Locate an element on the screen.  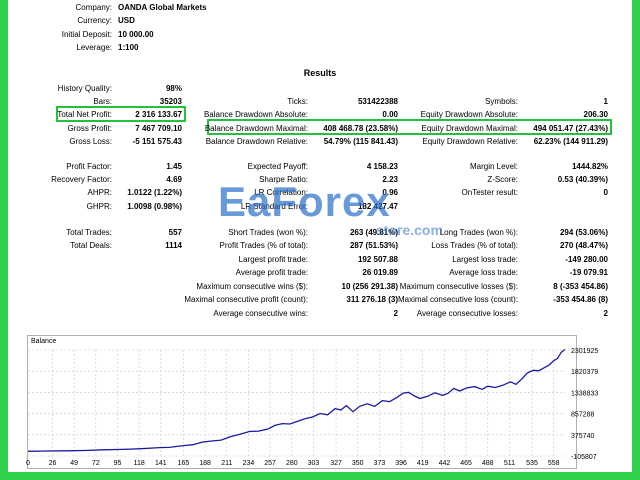
x-tick-label: 118 is located at coordinates (139, 463).